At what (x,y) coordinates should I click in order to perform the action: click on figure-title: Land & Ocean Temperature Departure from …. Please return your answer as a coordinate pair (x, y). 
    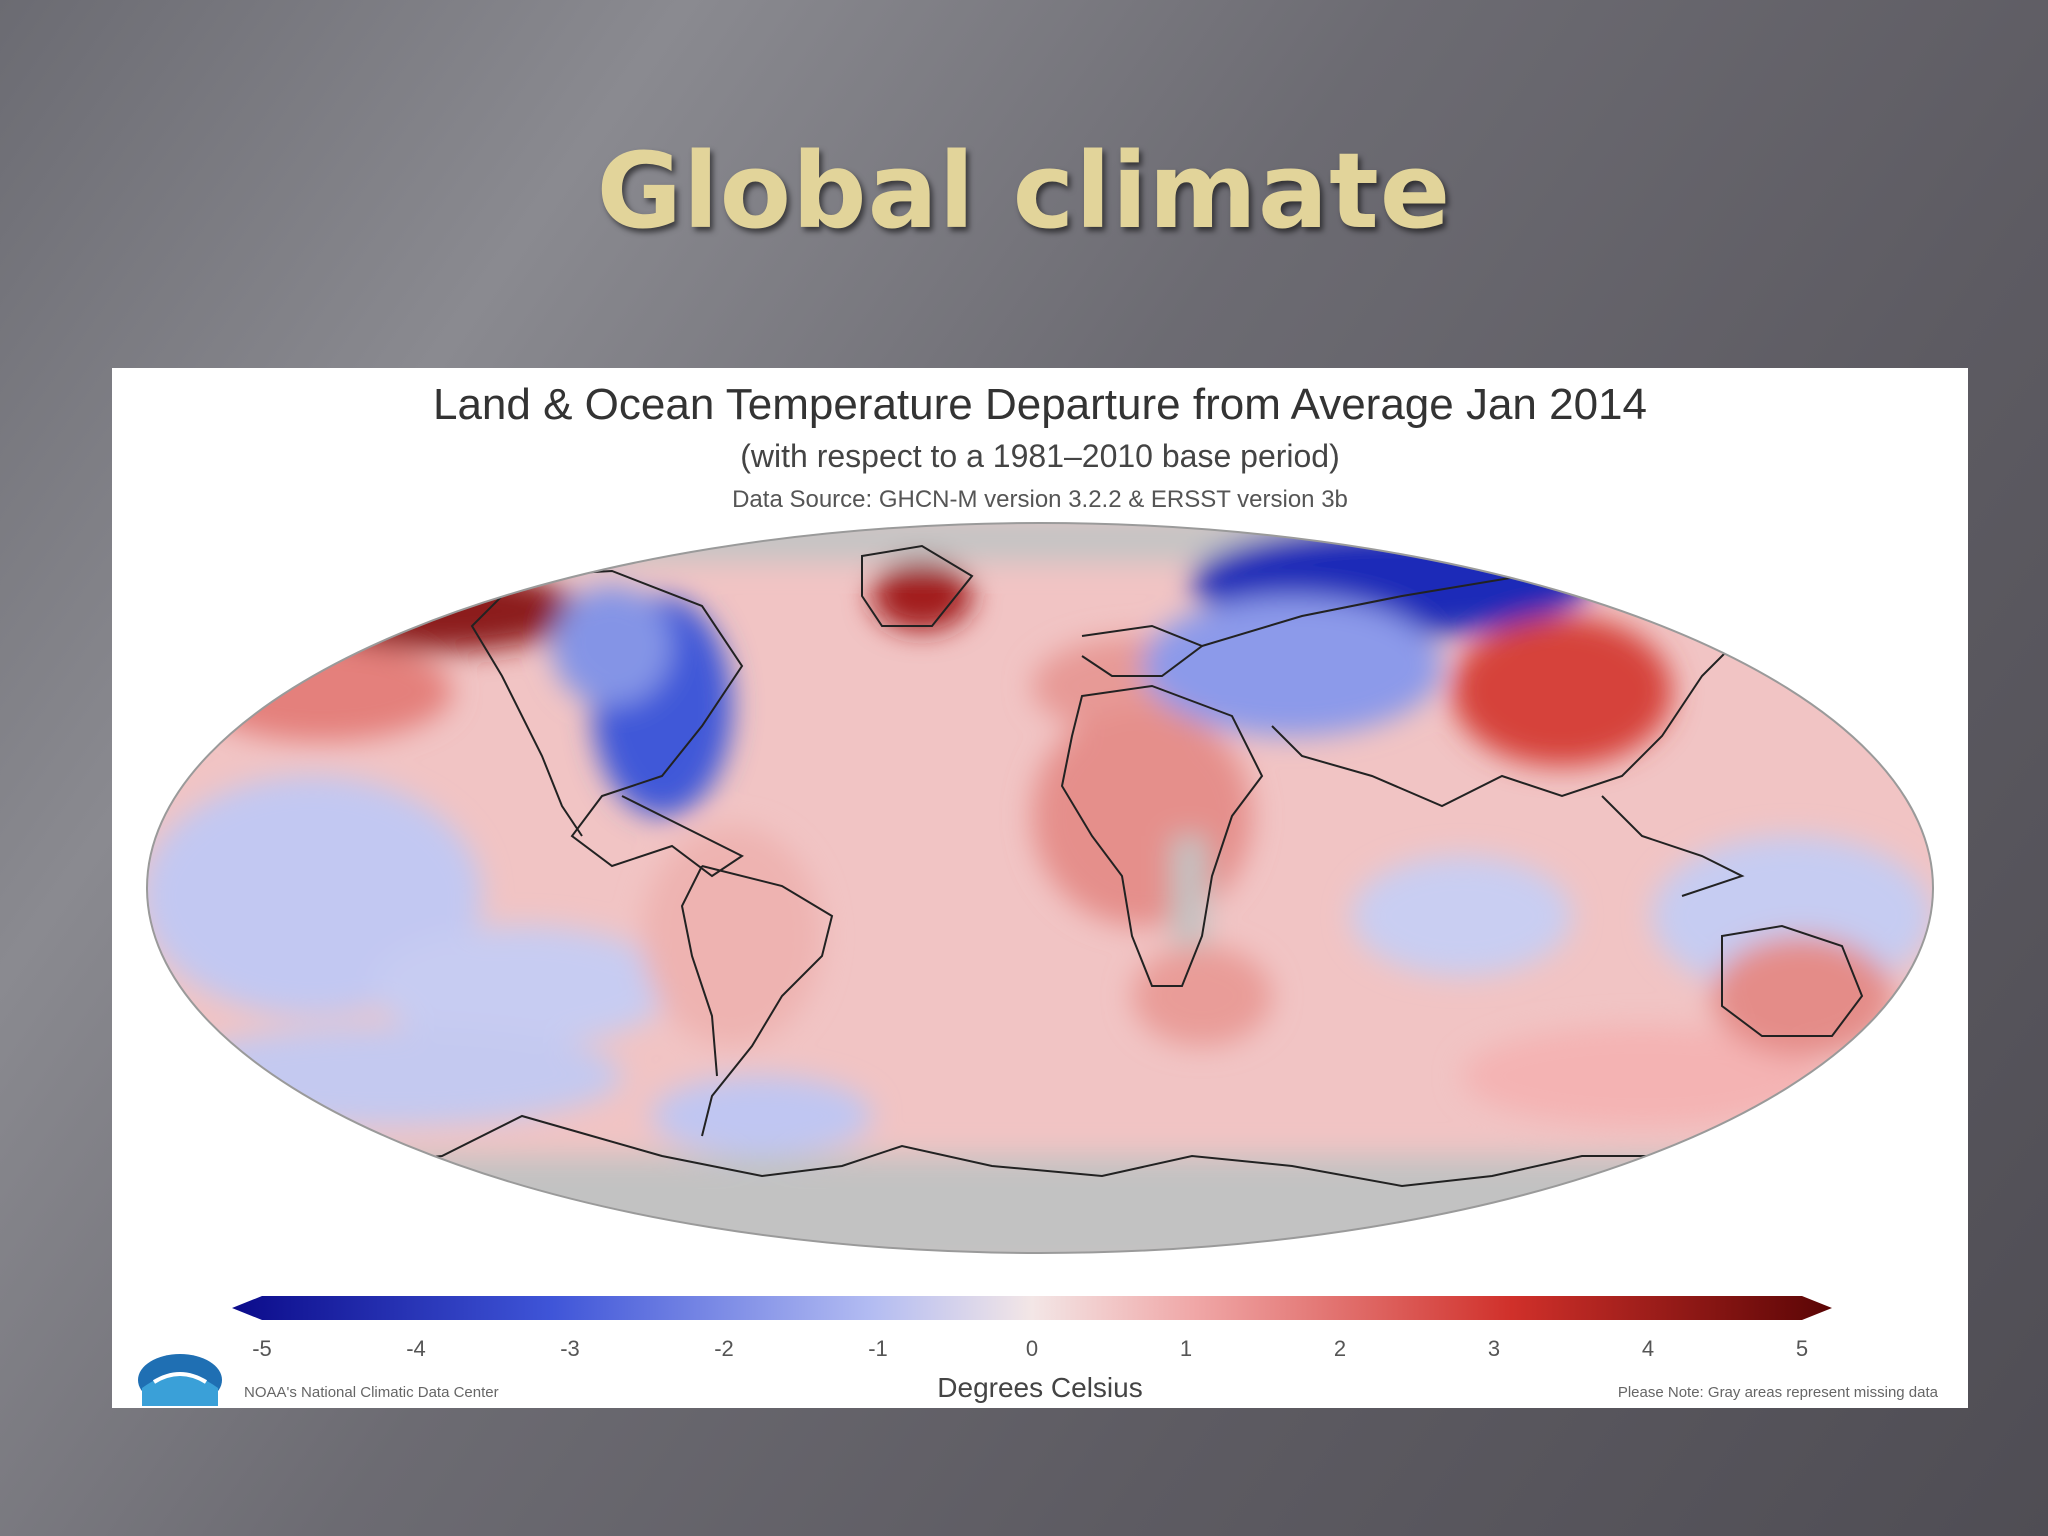
    Looking at the image, I should click on (1040, 404).